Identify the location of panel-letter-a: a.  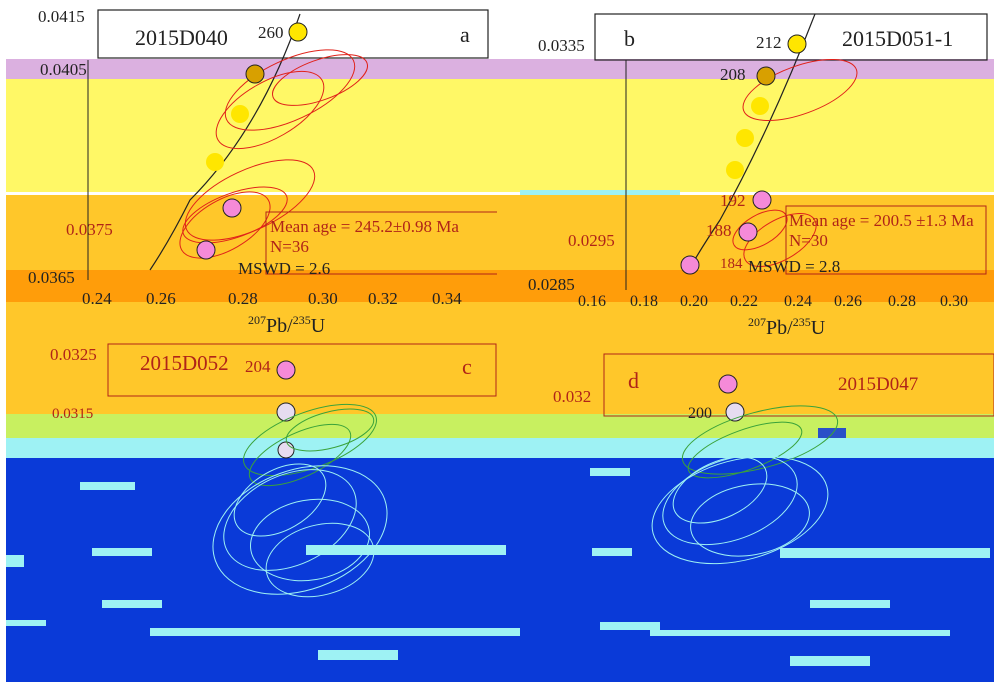
(465, 34).